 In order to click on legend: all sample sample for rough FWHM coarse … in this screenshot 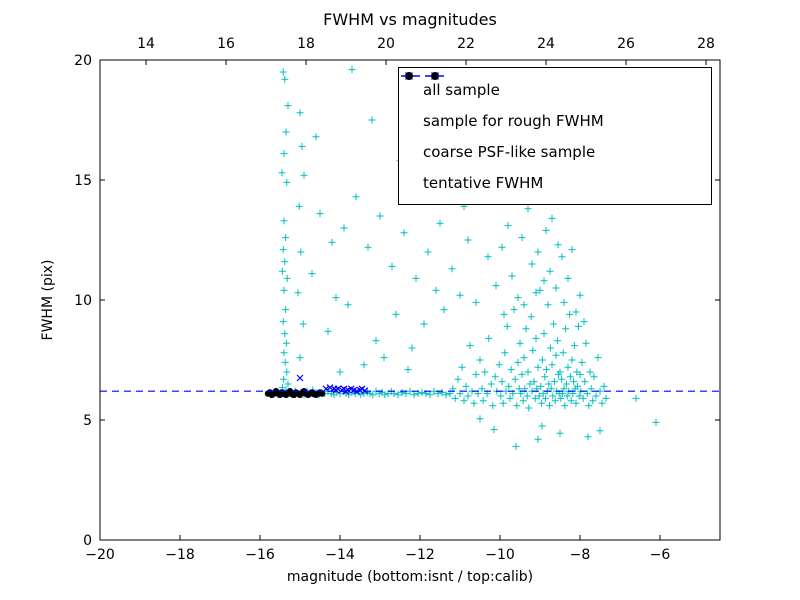, I will do `click(555, 136)`.